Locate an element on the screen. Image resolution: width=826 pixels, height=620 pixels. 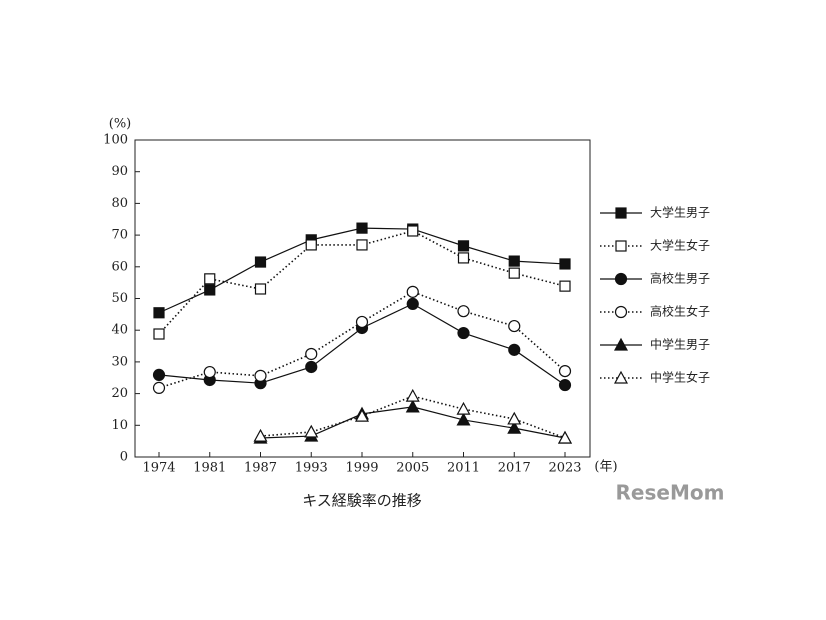
legend-label: 大学生女子 is located at coordinates (680, 245).